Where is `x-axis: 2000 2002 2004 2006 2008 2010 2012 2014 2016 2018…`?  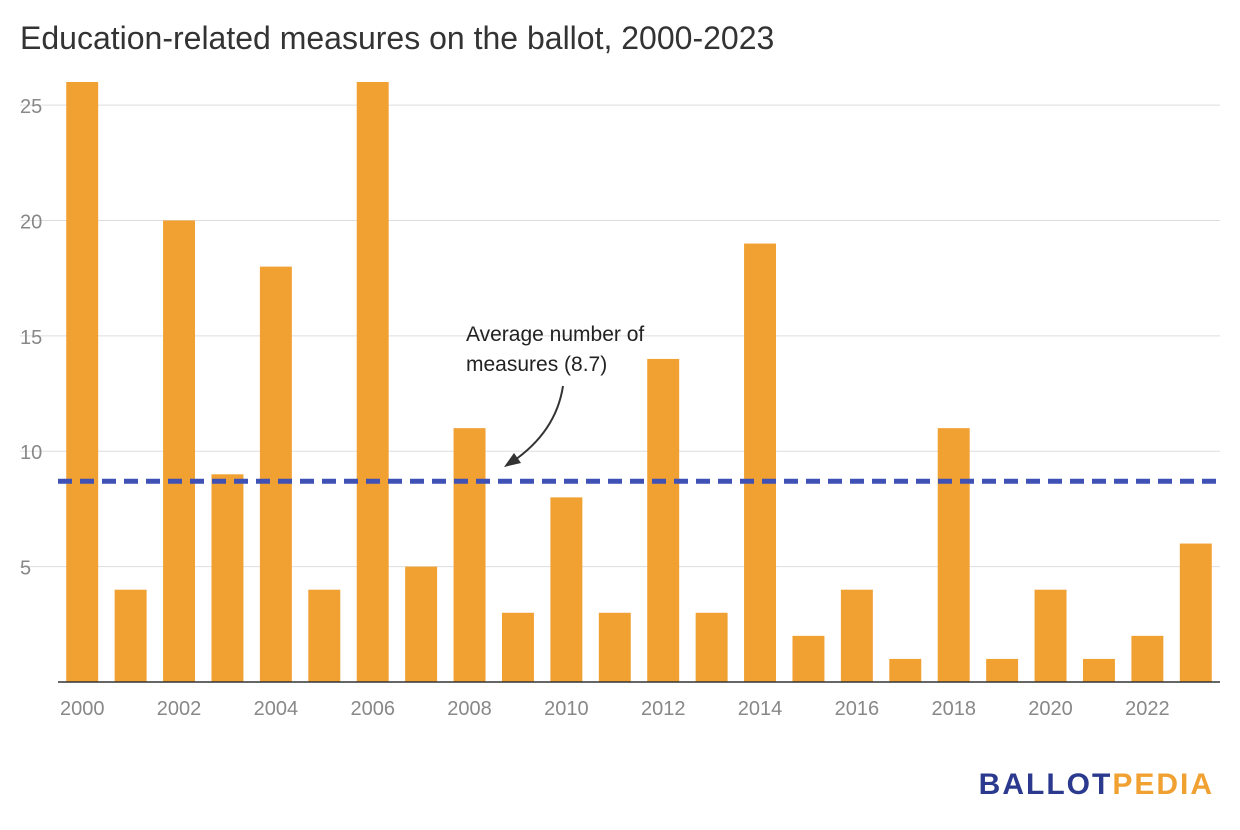 x-axis: 2000 2002 2004 2006 2008 2010 2012 2014 2016 2018… is located at coordinates (639, 700).